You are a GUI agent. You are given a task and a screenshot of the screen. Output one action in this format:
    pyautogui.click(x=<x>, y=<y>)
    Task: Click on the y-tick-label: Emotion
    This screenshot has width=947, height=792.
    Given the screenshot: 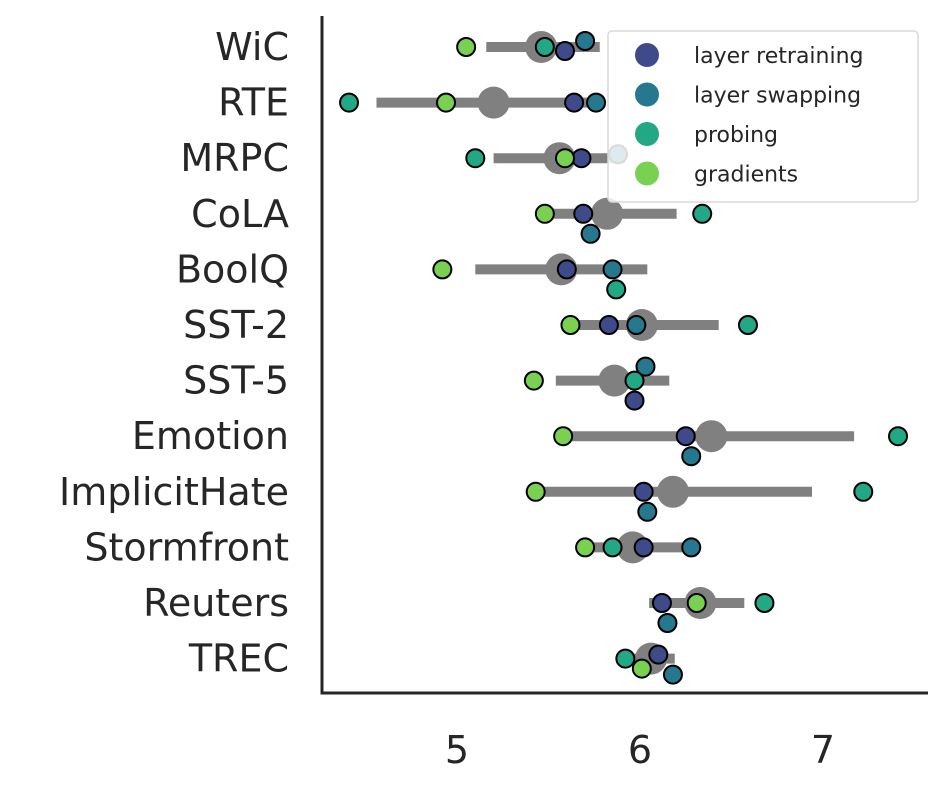 What is the action you would take?
    pyautogui.click(x=210, y=436)
    